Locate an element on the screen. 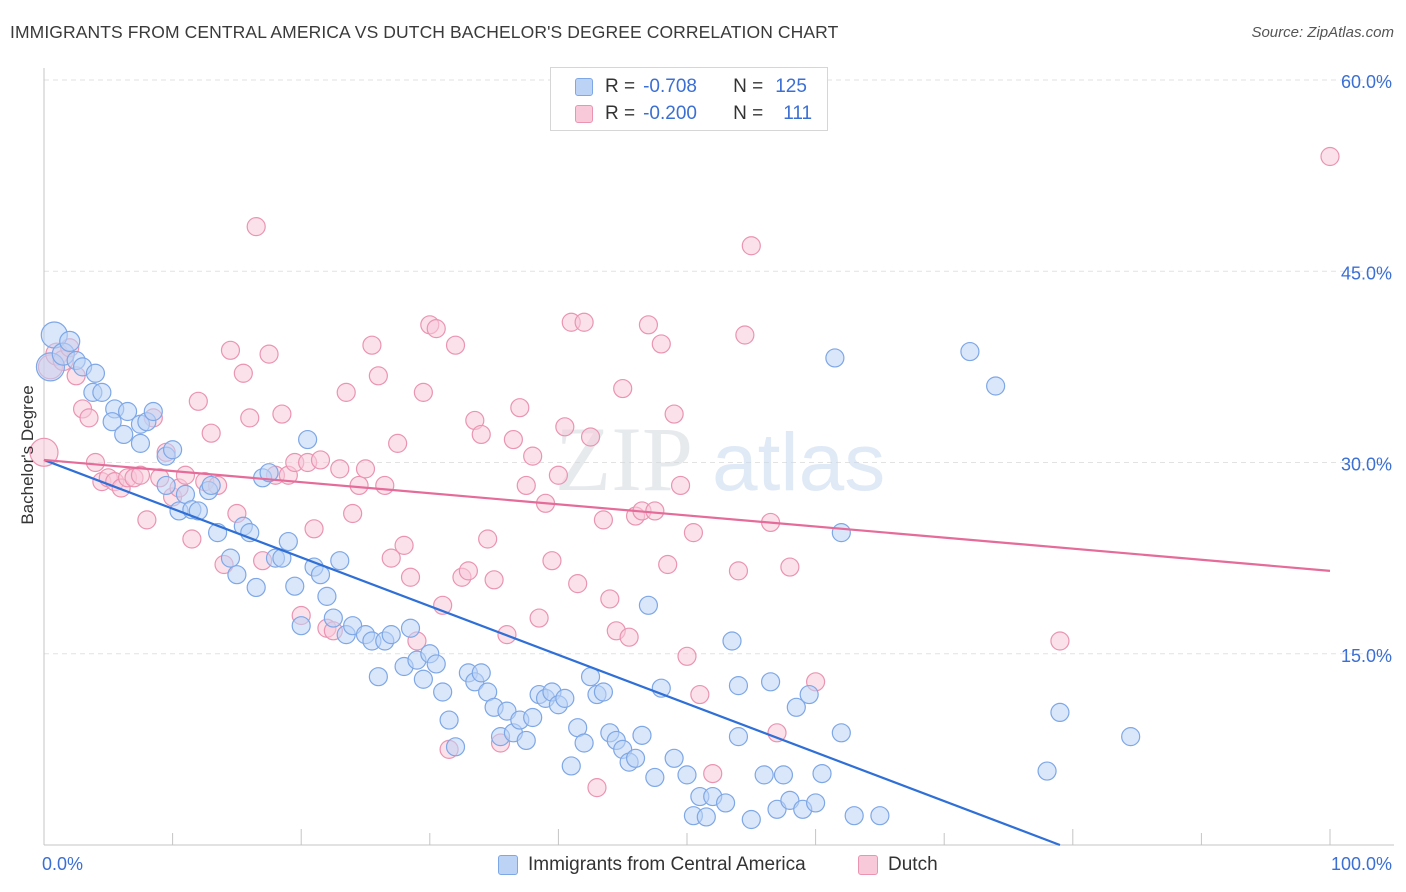  series-label-central-america: Immigrants from Central America is located at coordinates (667, 864).